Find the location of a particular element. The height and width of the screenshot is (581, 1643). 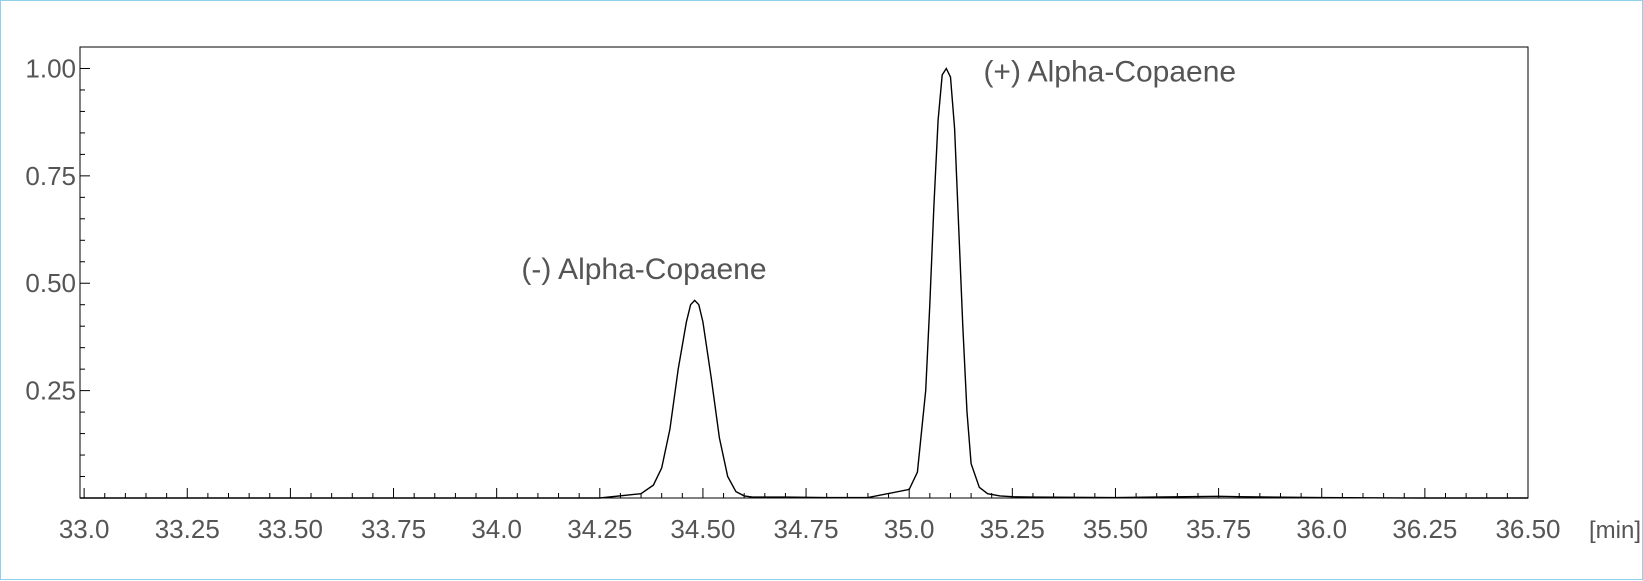

y-axis: 0.25 0.50 0.75 1.00 is located at coordinates (57, 265).